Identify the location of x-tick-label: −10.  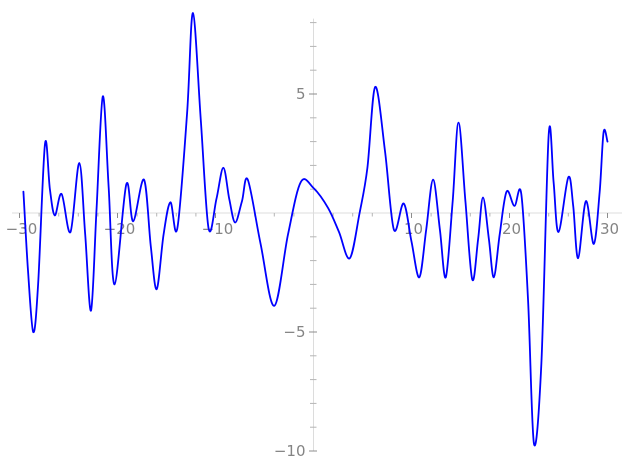
(218, 229).